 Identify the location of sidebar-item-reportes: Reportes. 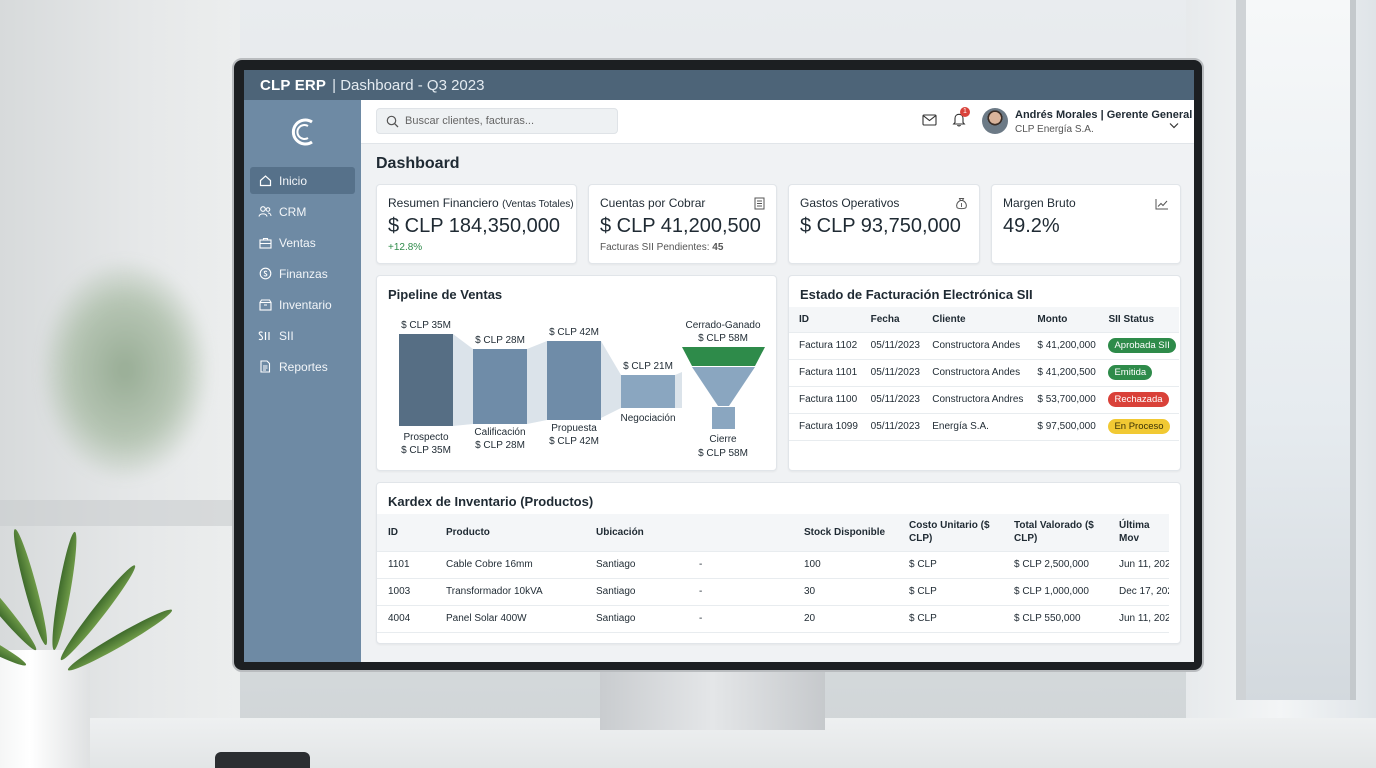
(302, 366).